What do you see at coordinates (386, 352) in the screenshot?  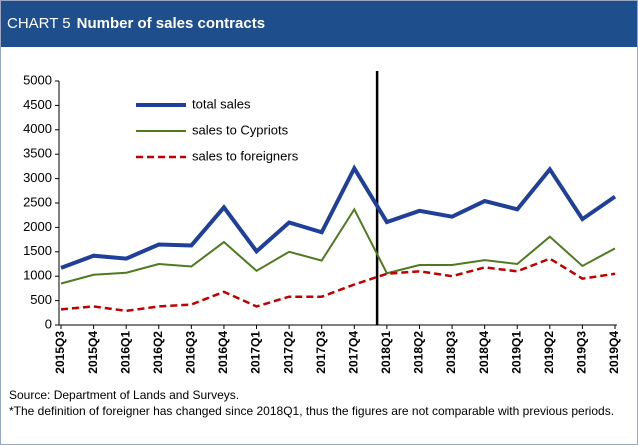 I see `x-tick-label: 2018Q1` at bounding box center [386, 352].